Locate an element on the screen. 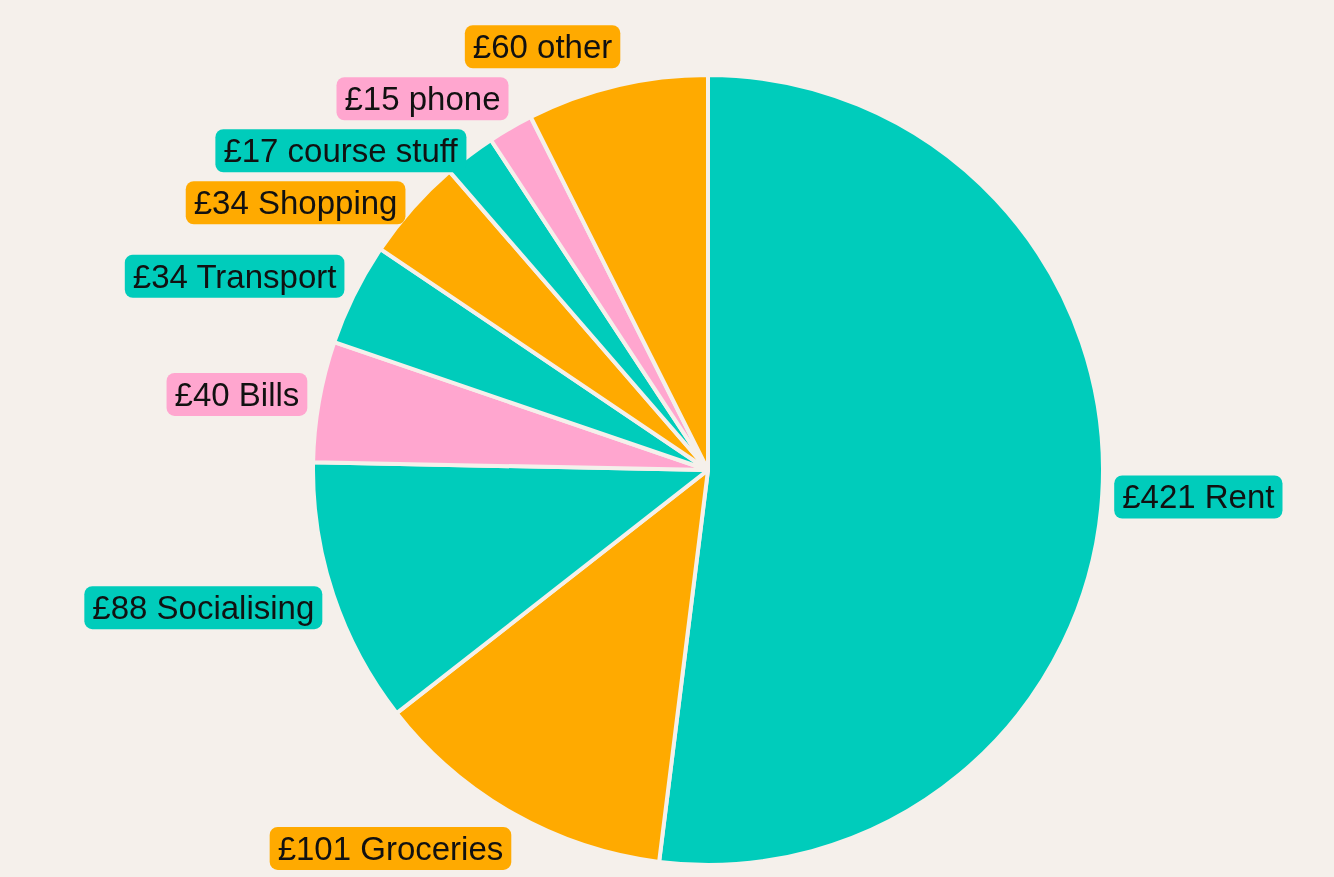 The image size is (1334, 877). slice-label: £34 Shopping is located at coordinates (295, 203).